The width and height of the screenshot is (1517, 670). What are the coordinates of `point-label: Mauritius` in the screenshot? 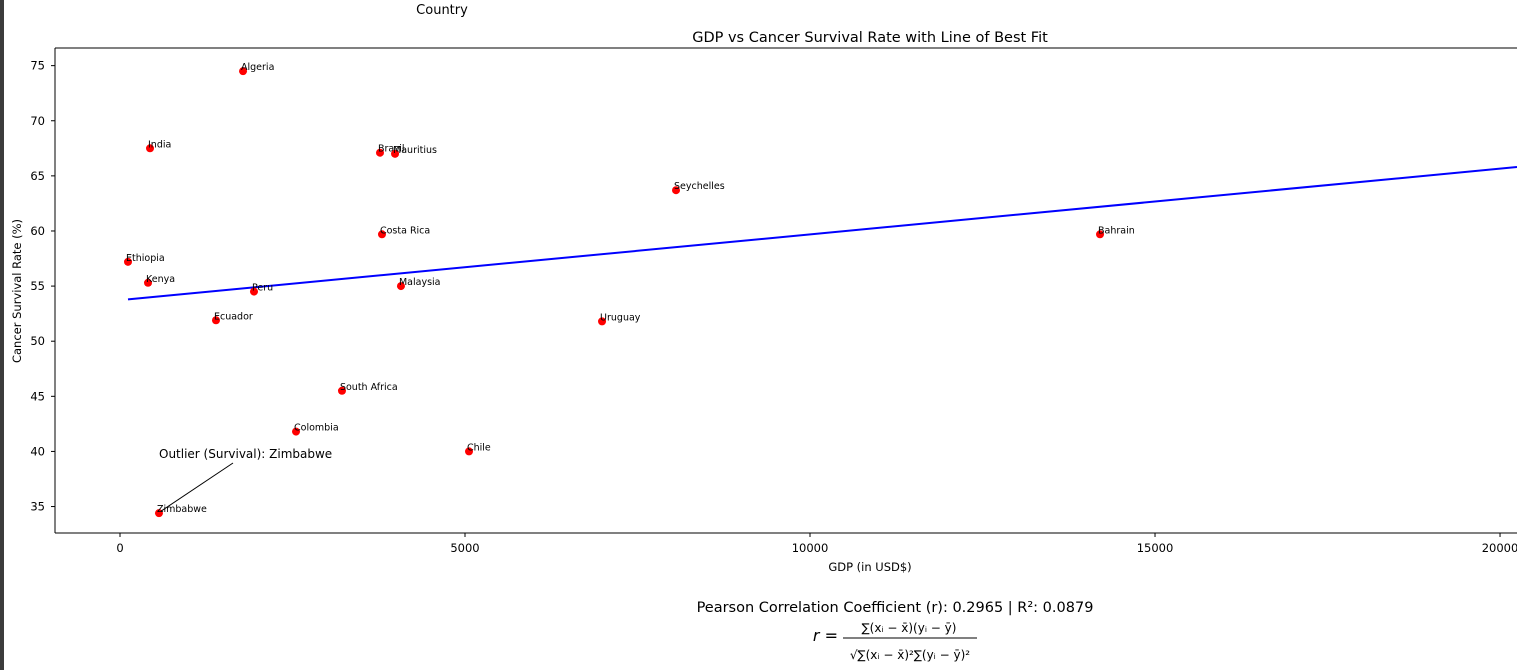 It's located at (415, 150).